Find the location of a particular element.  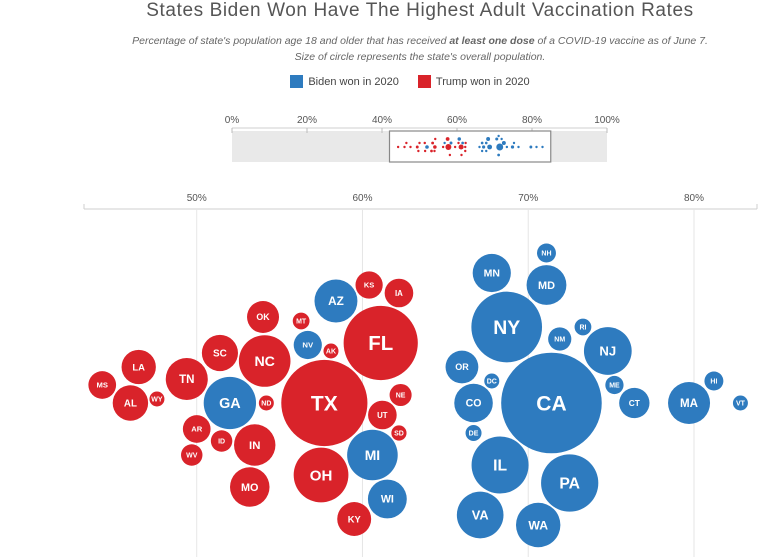

state-bubble-ak: AK is located at coordinates (331, 351).